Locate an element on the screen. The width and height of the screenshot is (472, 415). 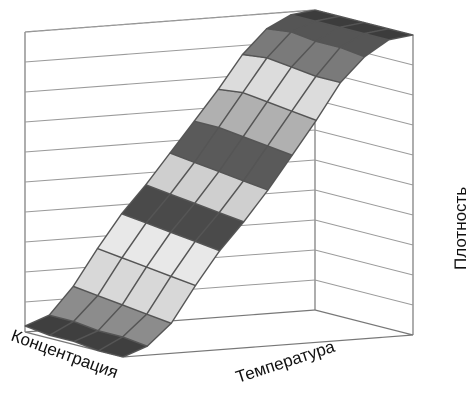
back-wall-gridline is located at coordinates (170, 21).